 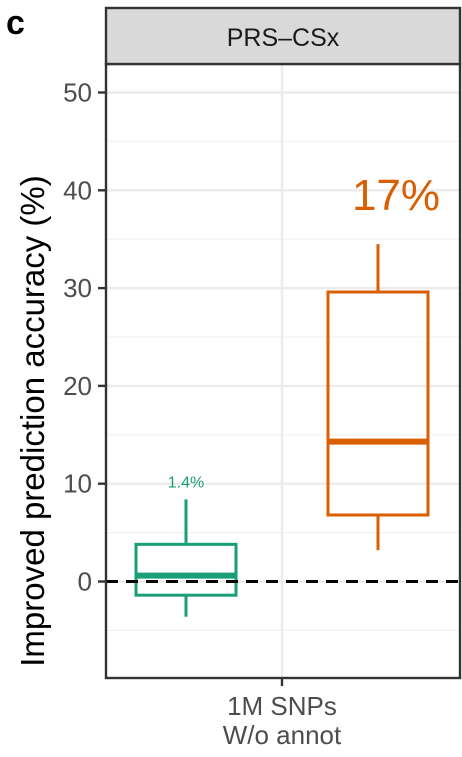 What do you see at coordinates (85, 582) in the screenshot?
I see `y-tick-label: 0` at bounding box center [85, 582].